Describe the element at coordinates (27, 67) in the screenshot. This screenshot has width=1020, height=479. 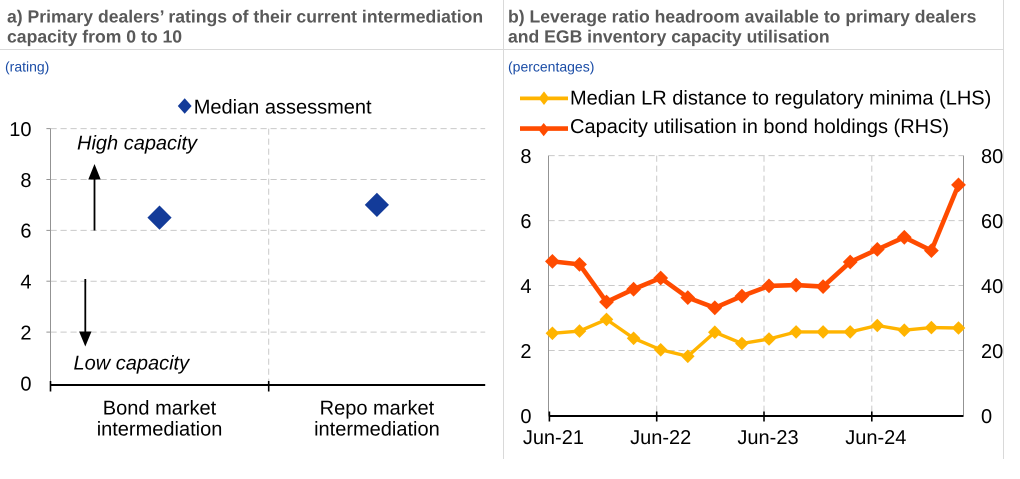
I see `svg-text: (rating)` at that location.